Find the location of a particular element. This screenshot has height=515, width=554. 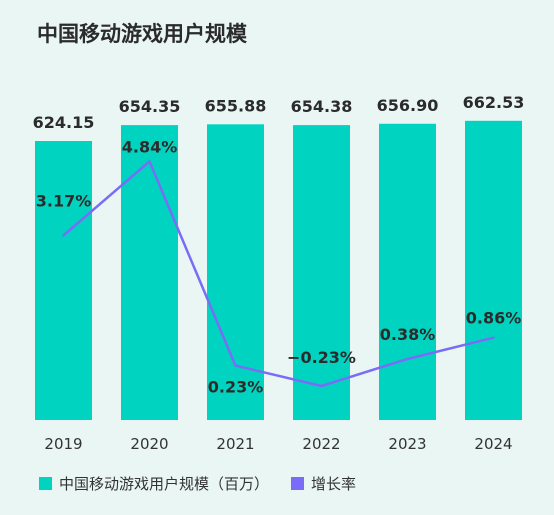

legend-label-bars: 中国移动游戏用户规模（百万） is located at coordinates (164, 484).